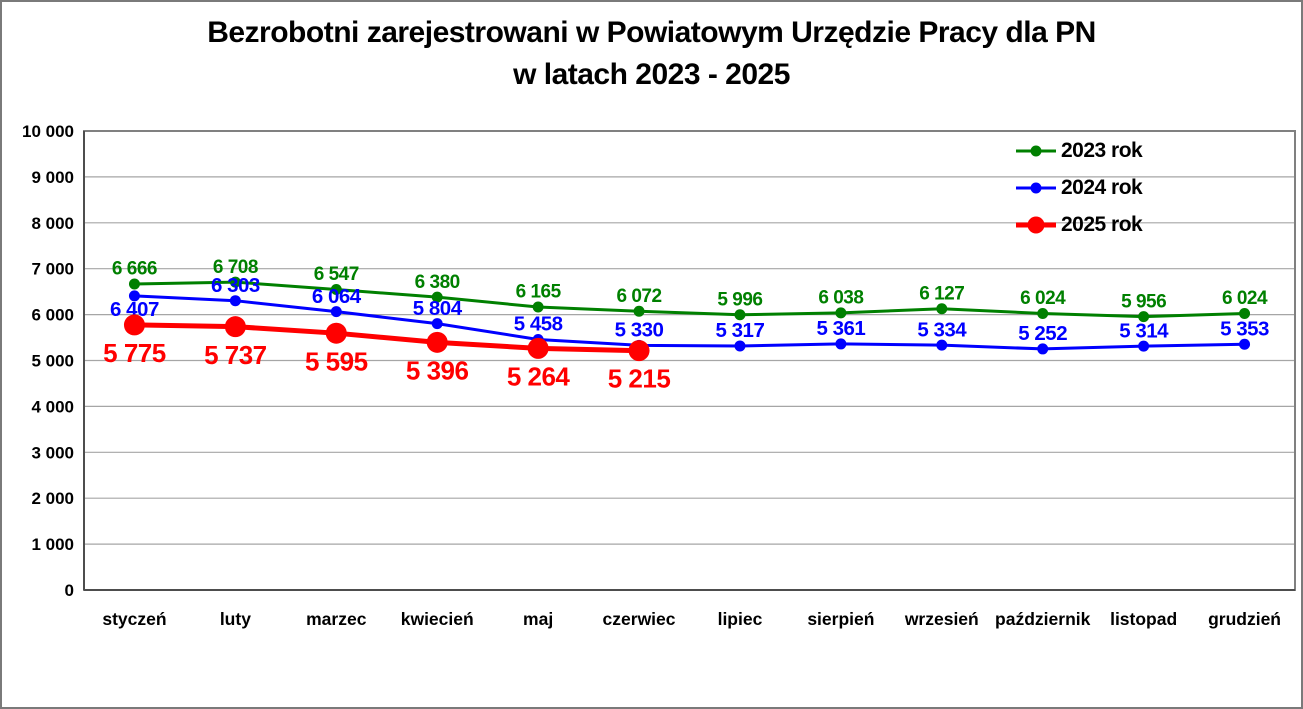 This screenshot has width=1303, height=709. Describe the element at coordinates (1244, 328) in the screenshot. I see `data-label: 5 353` at that location.